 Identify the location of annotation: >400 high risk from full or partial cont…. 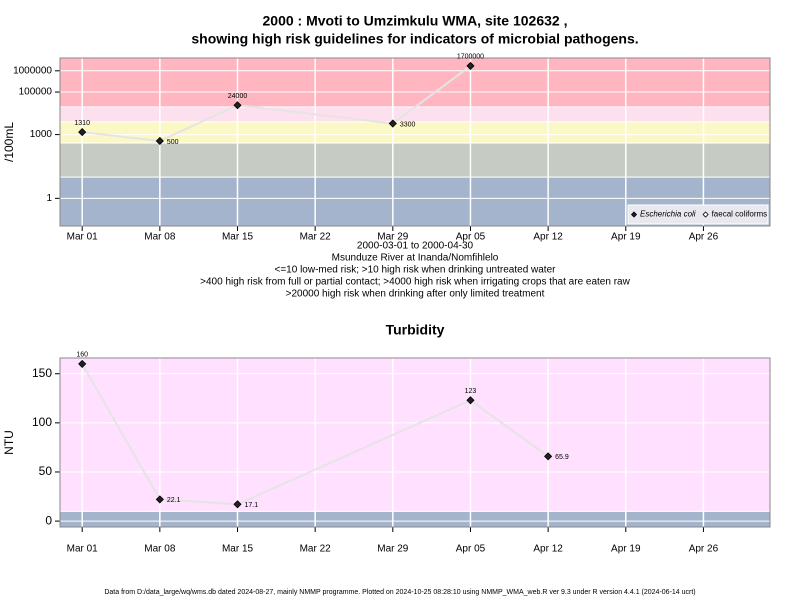
(415, 282).